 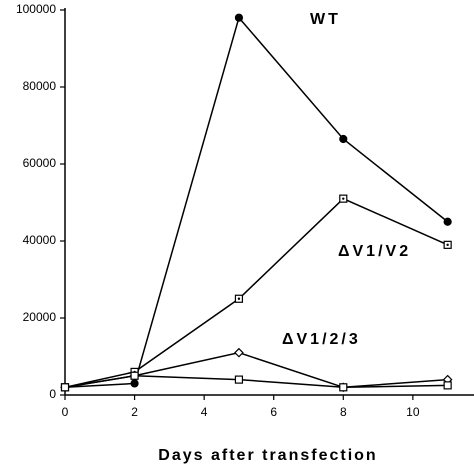 What do you see at coordinates (413, 412) in the screenshot?
I see `x-tick-label: 10` at bounding box center [413, 412].